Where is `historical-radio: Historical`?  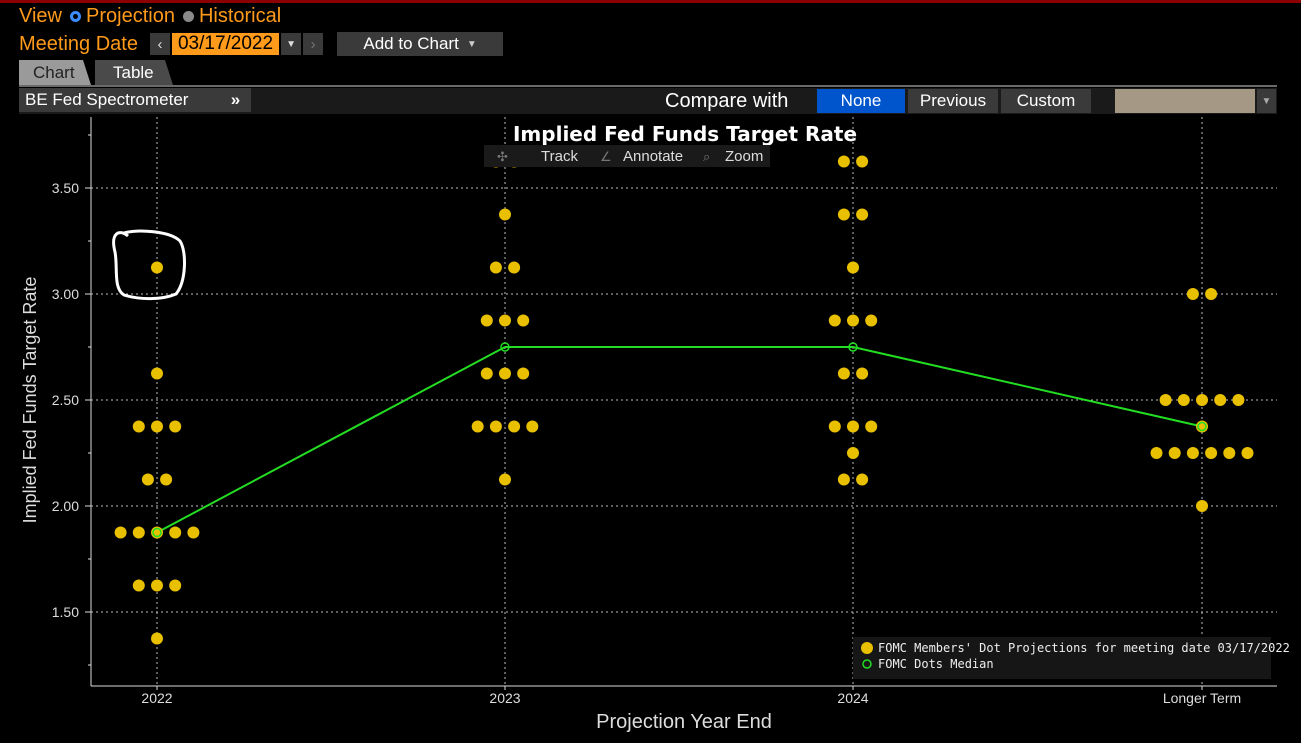 historical-radio: Historical is located at coordinates (232, 16).